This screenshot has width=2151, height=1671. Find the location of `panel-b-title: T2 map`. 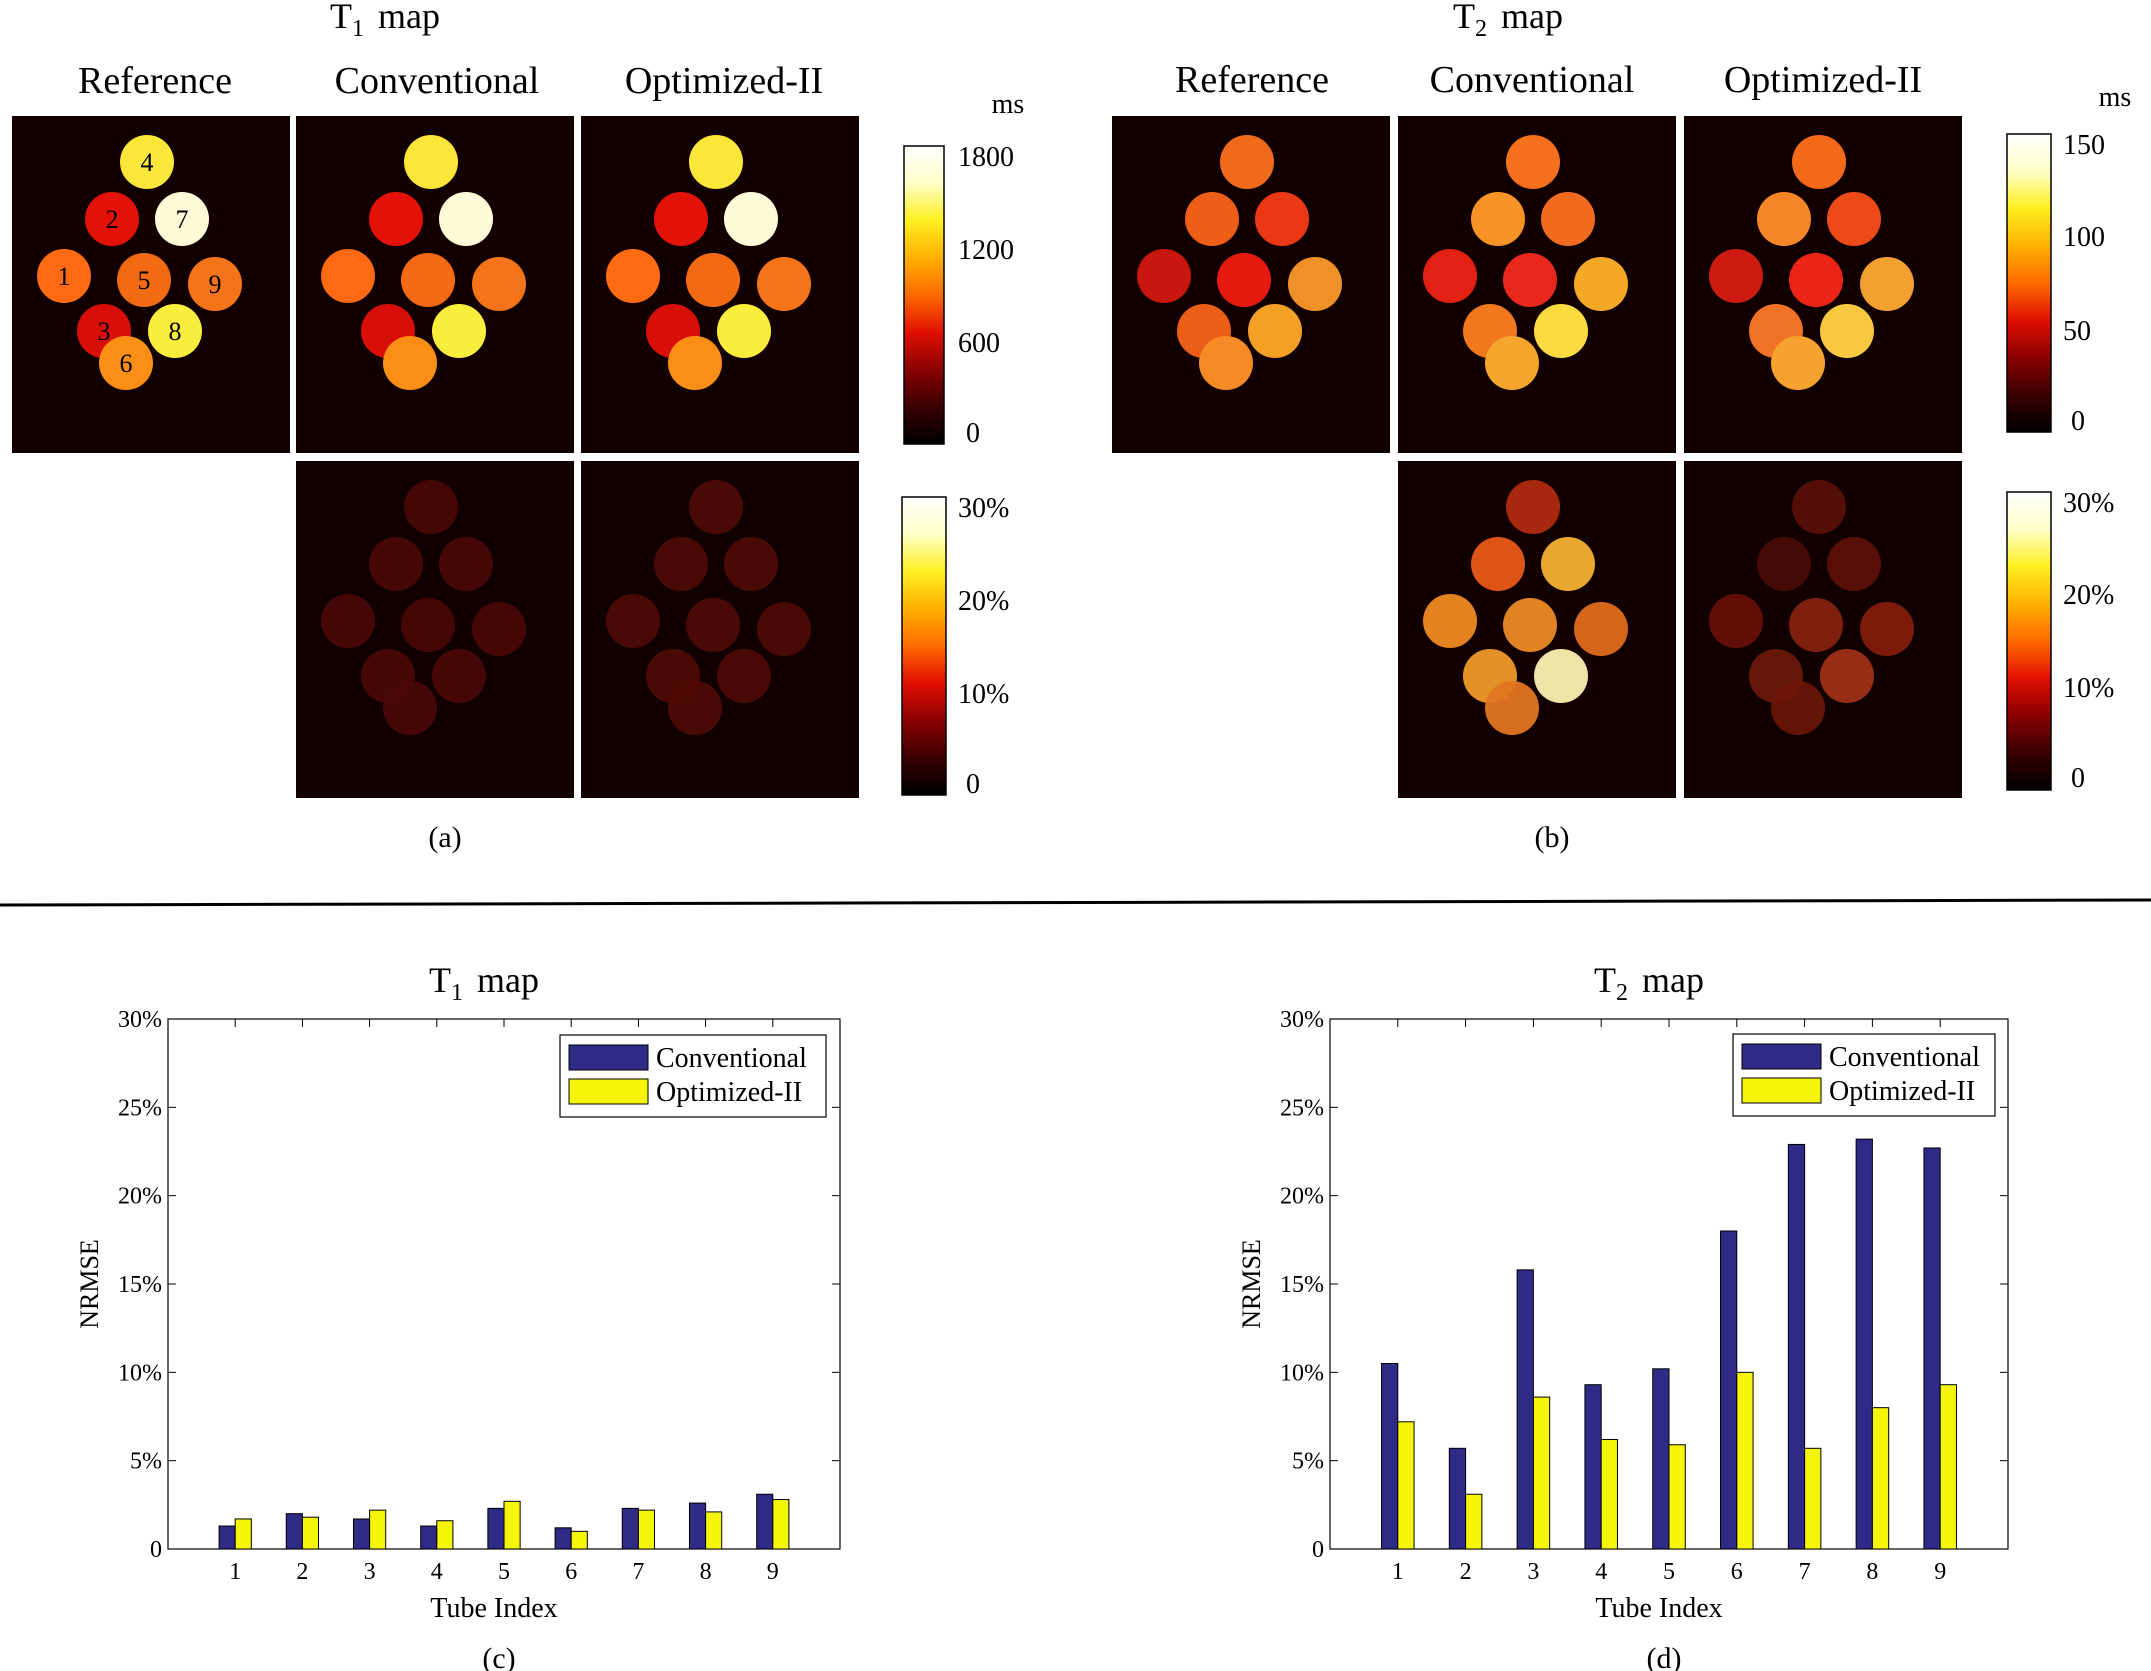

panel-b-title: T2 map is located at coordinates (1508, 21).